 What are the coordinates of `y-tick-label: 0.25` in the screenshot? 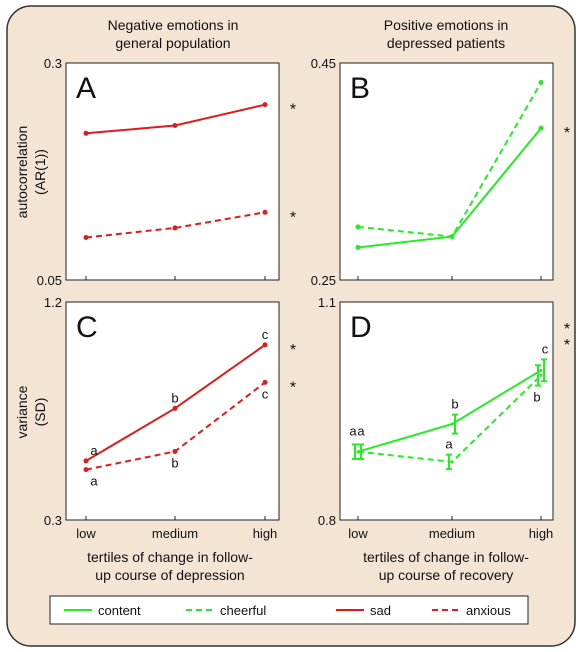 It's located at (323, 280).